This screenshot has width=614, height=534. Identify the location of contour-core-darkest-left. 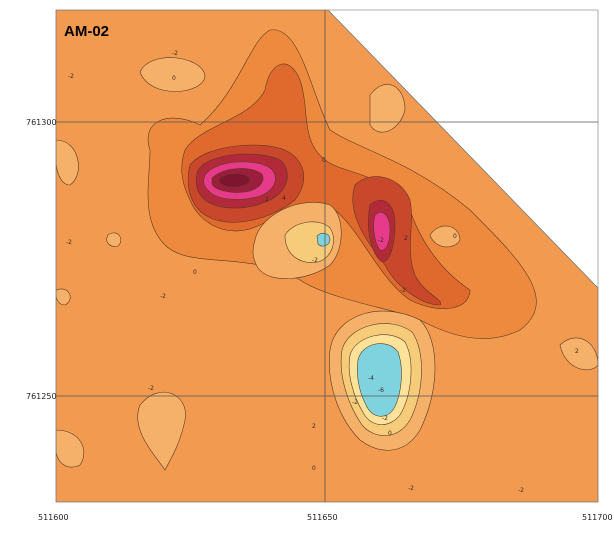
(234, 180).